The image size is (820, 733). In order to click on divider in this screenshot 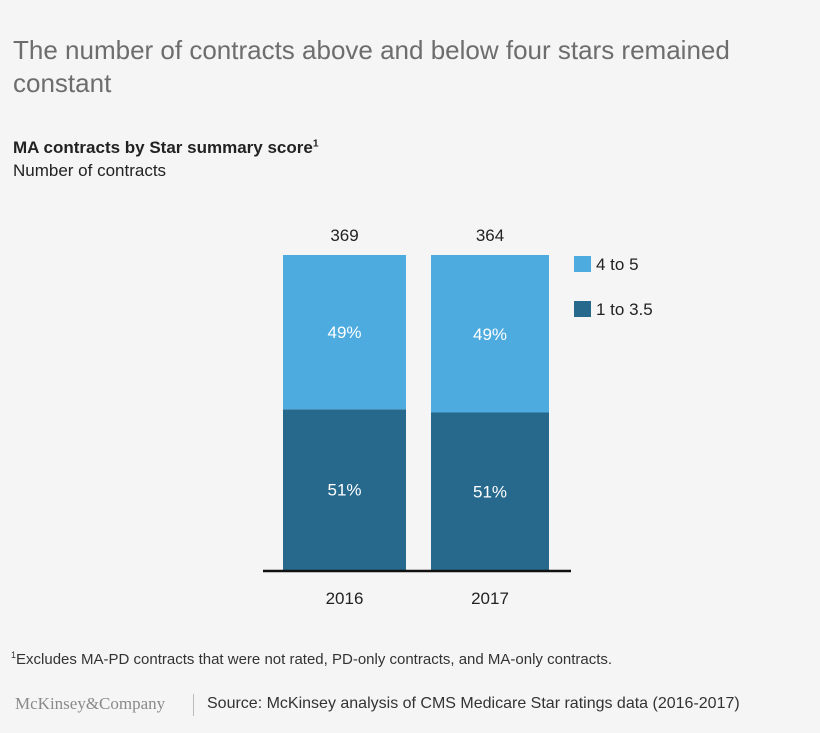, I will do `click(193, 705)`.